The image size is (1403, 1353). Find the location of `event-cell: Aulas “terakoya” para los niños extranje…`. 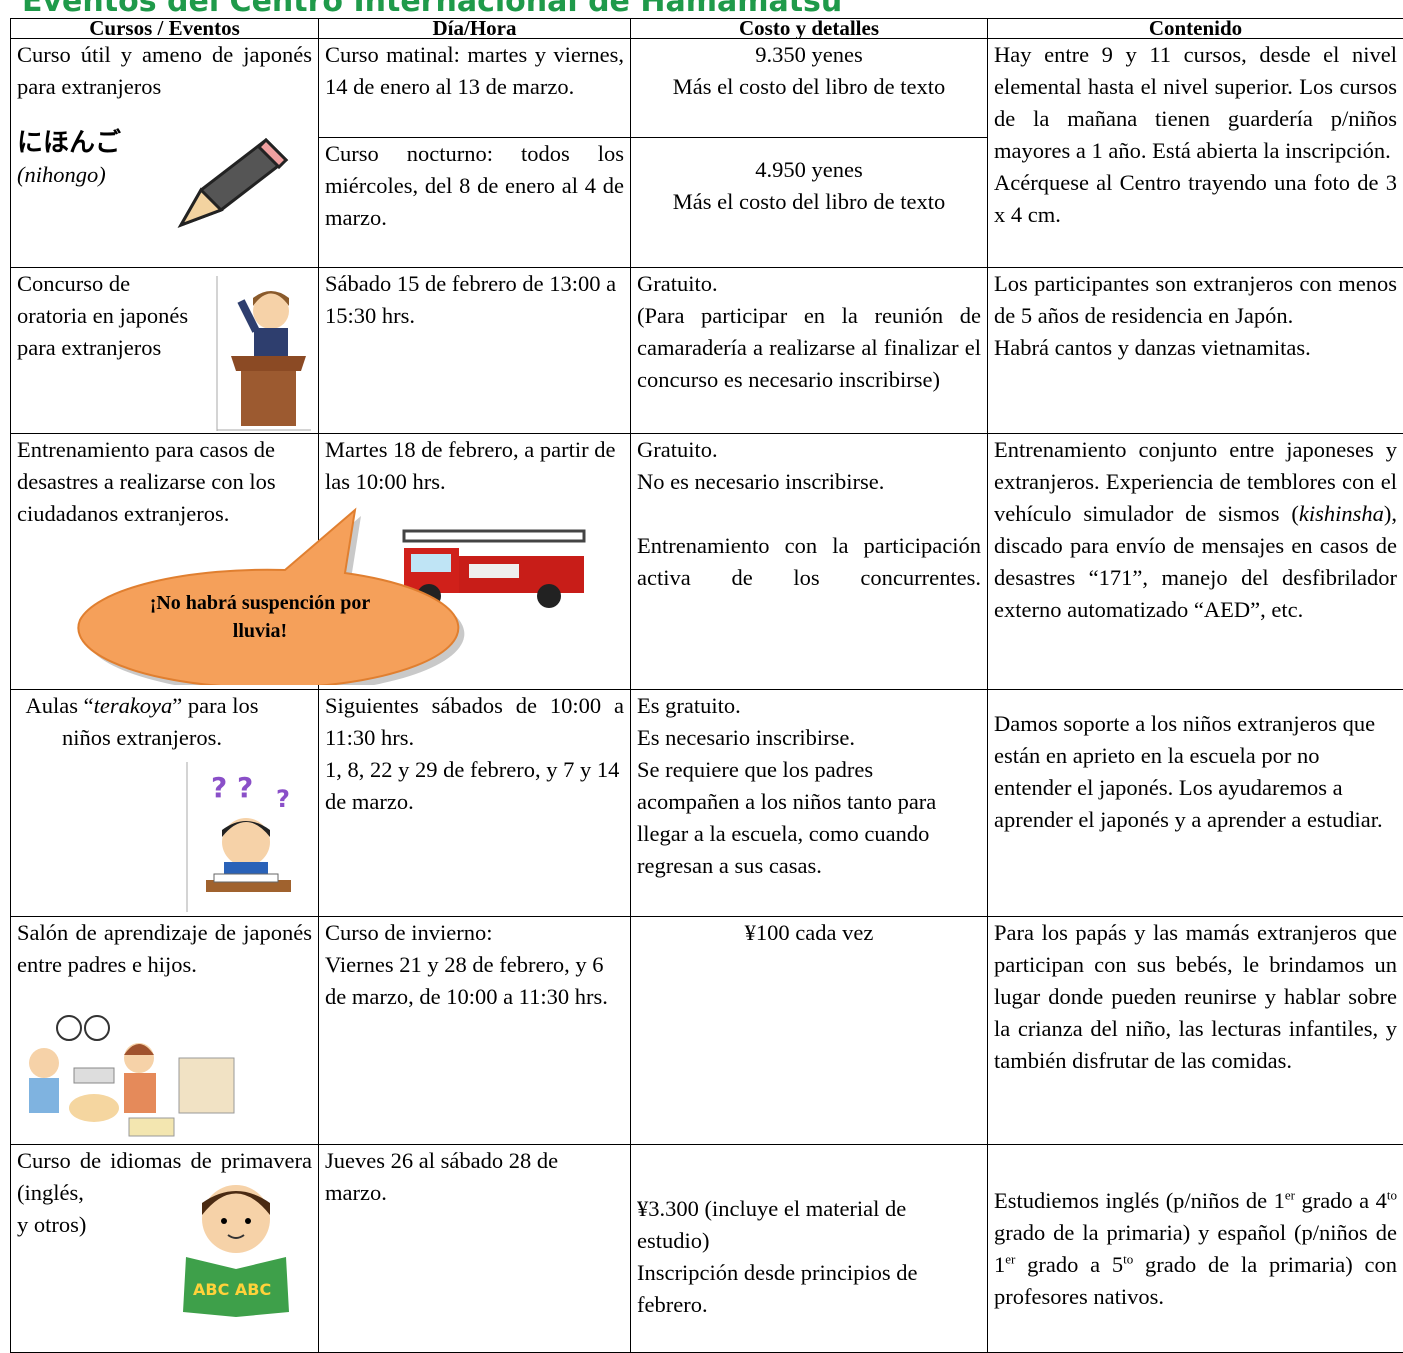

event-cell: Aulas “terakoya” para los niños extranje… is located at coordinates (165, 803).